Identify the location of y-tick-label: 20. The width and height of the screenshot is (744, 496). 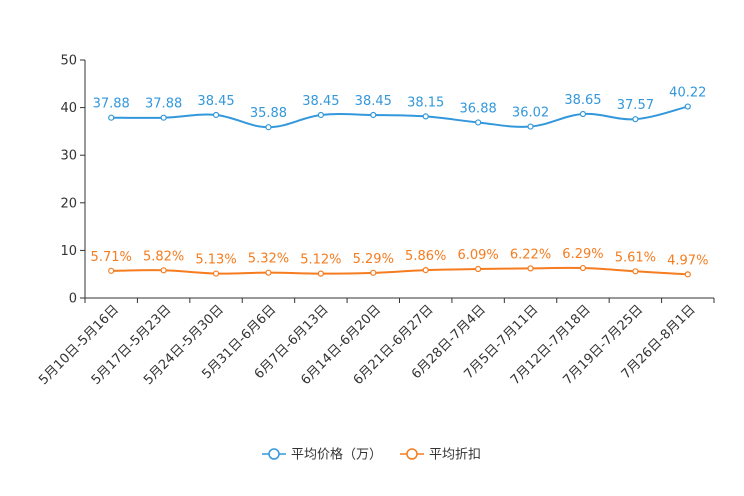
(68, 203).